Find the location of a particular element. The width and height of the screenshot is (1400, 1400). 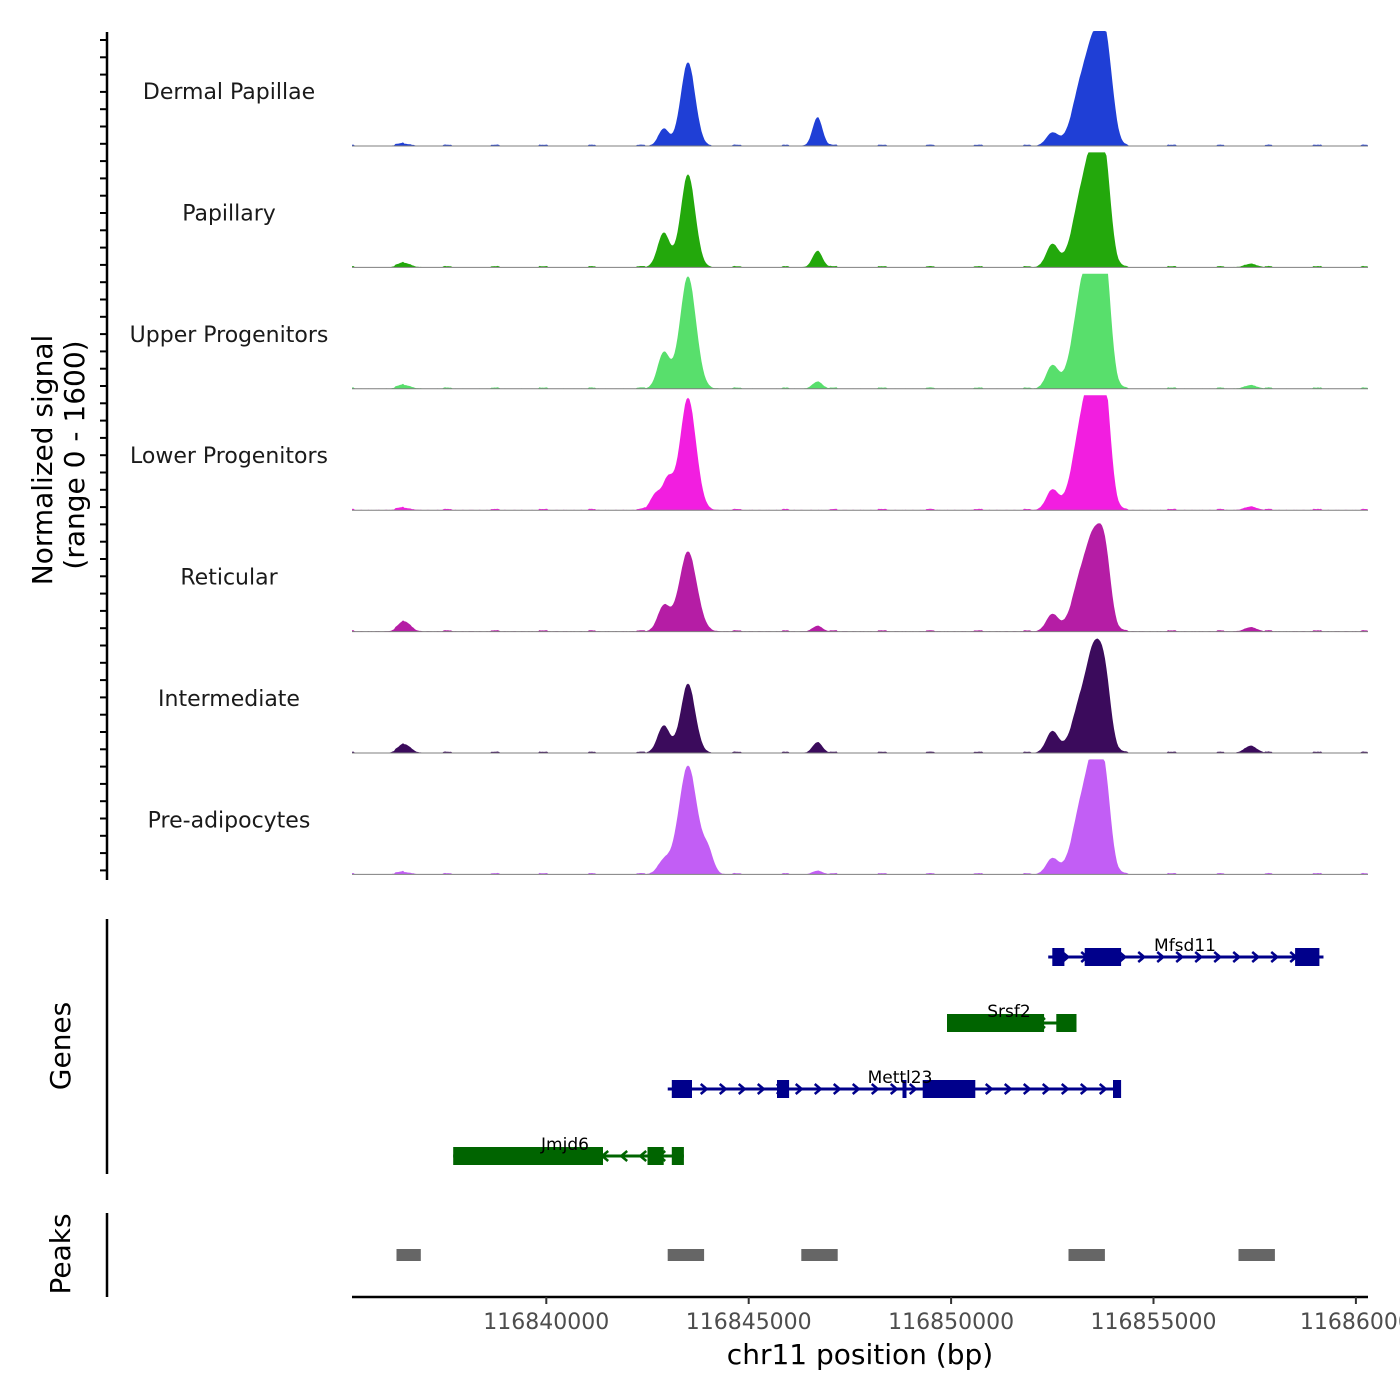

signal-axis-title: Normalized signal (range 0 - 1600) is located at coordinates (58, 460).